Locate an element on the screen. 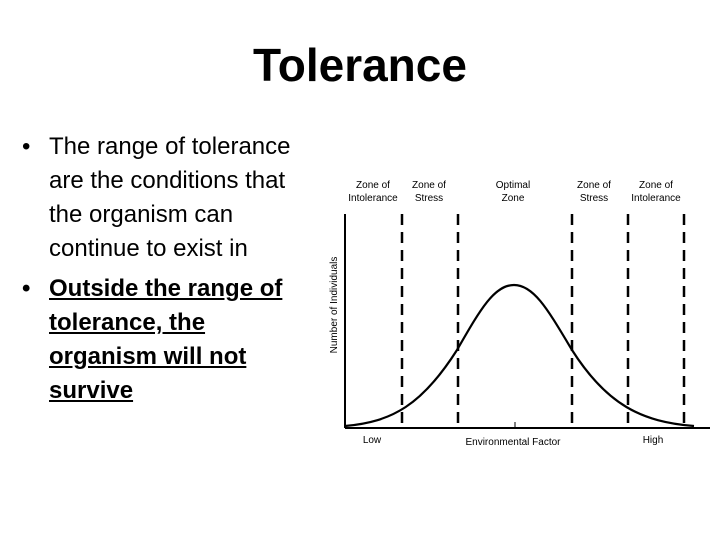 The image size is (720, 540). x-axis-label: Environmental Factor is located at coordinates (513, 442).